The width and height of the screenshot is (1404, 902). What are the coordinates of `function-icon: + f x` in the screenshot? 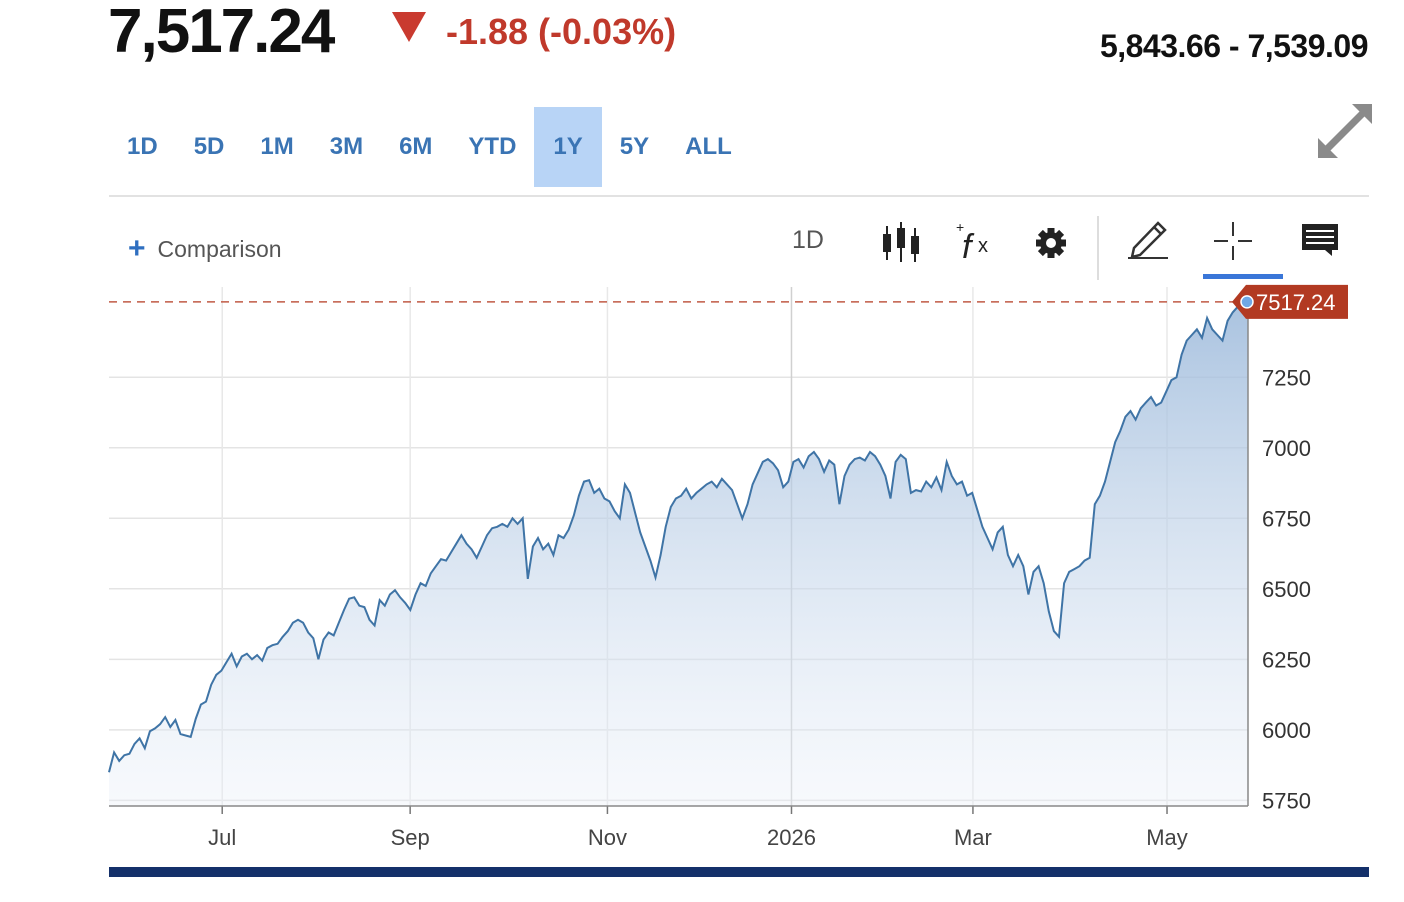 It's located at (976, 243).